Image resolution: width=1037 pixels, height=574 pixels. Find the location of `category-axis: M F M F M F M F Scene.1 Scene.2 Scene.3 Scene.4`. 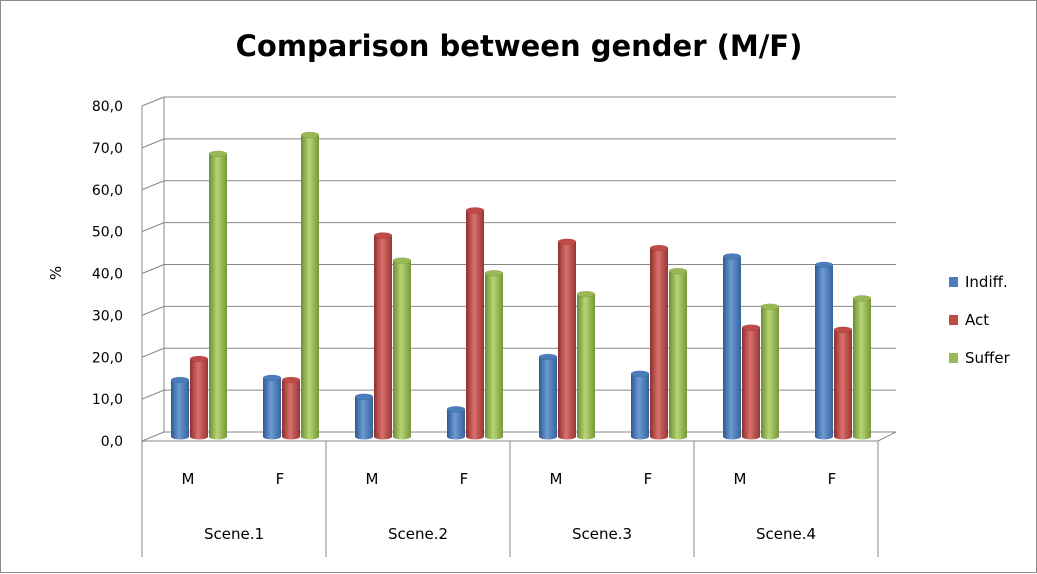

category-axis: M F M F M F M F Scene.1 Scene.2 Scene.3 Scene.4 is located at coordinates (510, 499).